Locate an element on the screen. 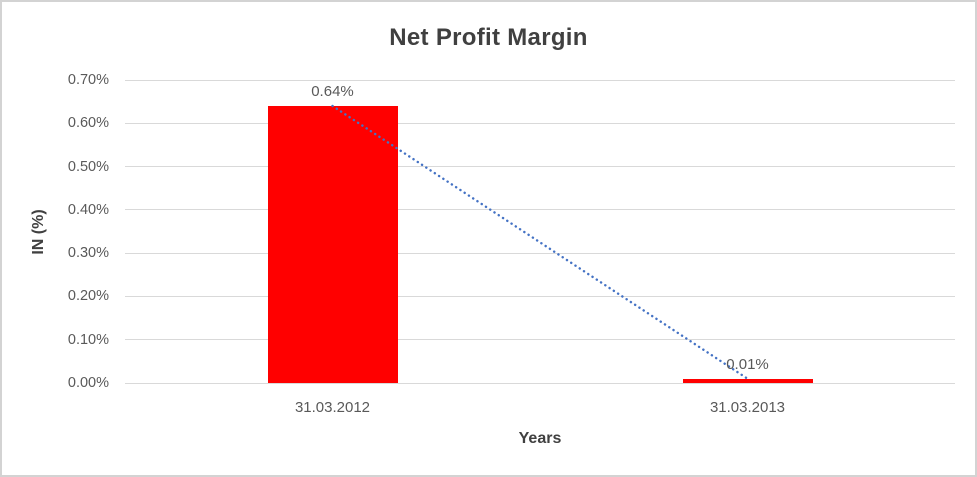 The image size is (977, 477). y-tick-label: 0.60% is located at coordinates (88, 123).